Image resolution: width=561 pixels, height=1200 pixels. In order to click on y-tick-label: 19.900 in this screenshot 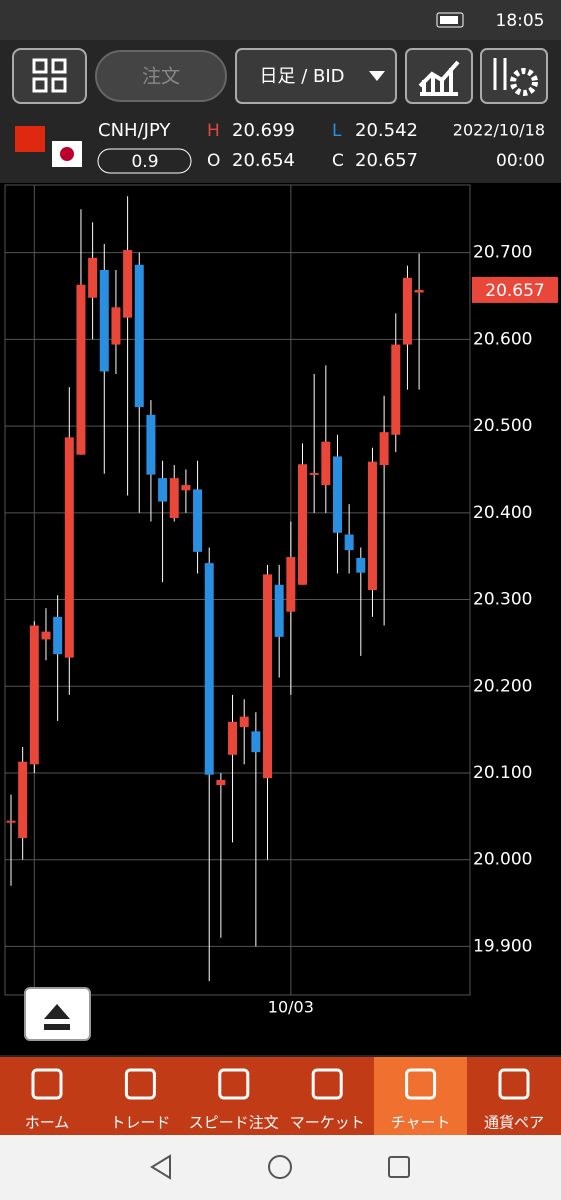, I will do `click(502, 946)`.